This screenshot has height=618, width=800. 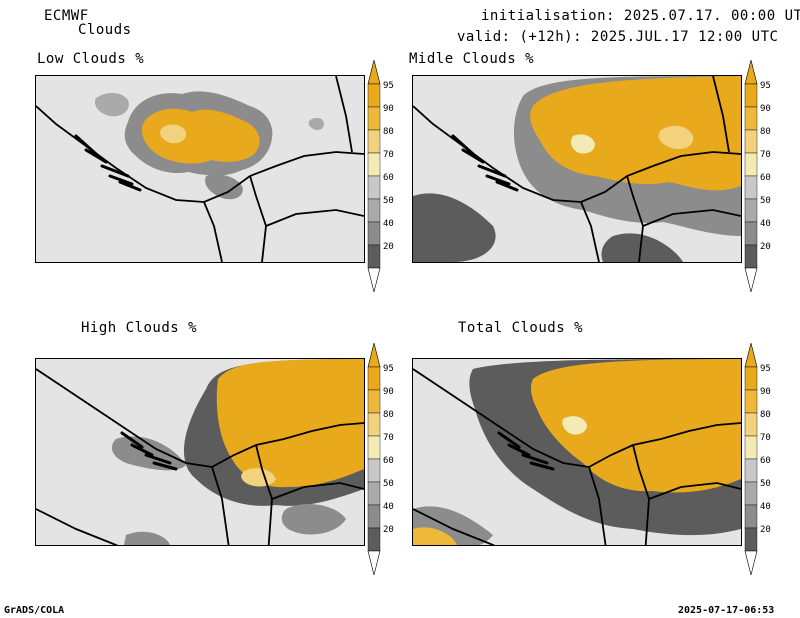 What do you see at coordinates (640, 16) in the screenshot?
I see `initialisation-label: initialisation: 2025.07.17. 00:00 UTC` at bounding box center [640, 16].